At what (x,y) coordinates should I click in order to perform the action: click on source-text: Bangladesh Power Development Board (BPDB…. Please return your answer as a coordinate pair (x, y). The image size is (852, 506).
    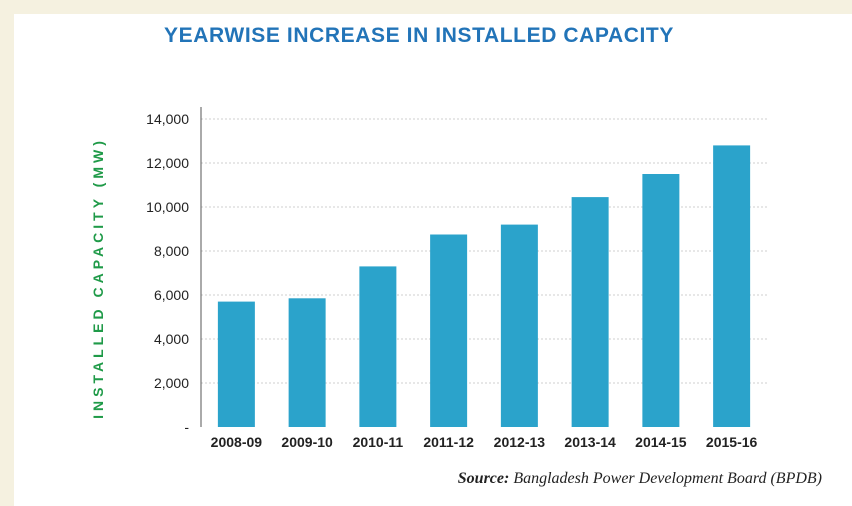
    Looking at the image, I should click on (667, 478).